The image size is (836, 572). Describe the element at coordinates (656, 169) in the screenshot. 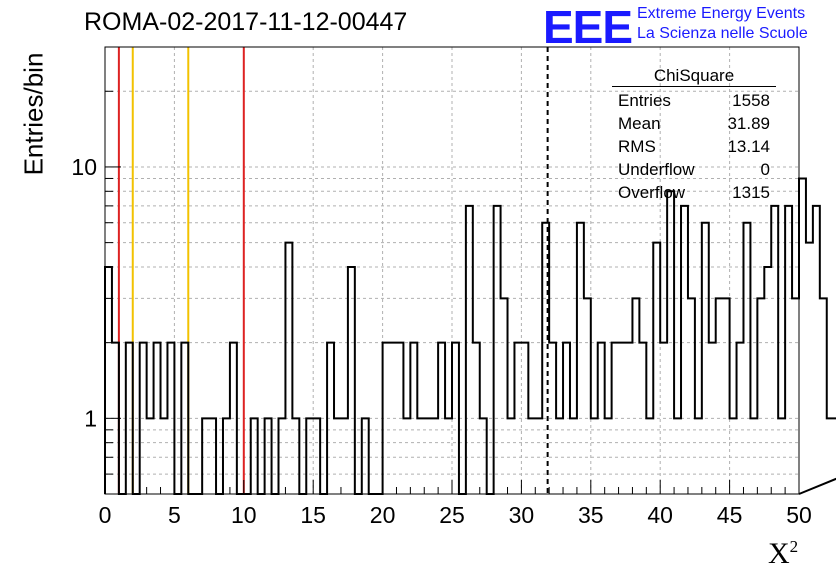

I see `stats-label: Underflow` at that location.